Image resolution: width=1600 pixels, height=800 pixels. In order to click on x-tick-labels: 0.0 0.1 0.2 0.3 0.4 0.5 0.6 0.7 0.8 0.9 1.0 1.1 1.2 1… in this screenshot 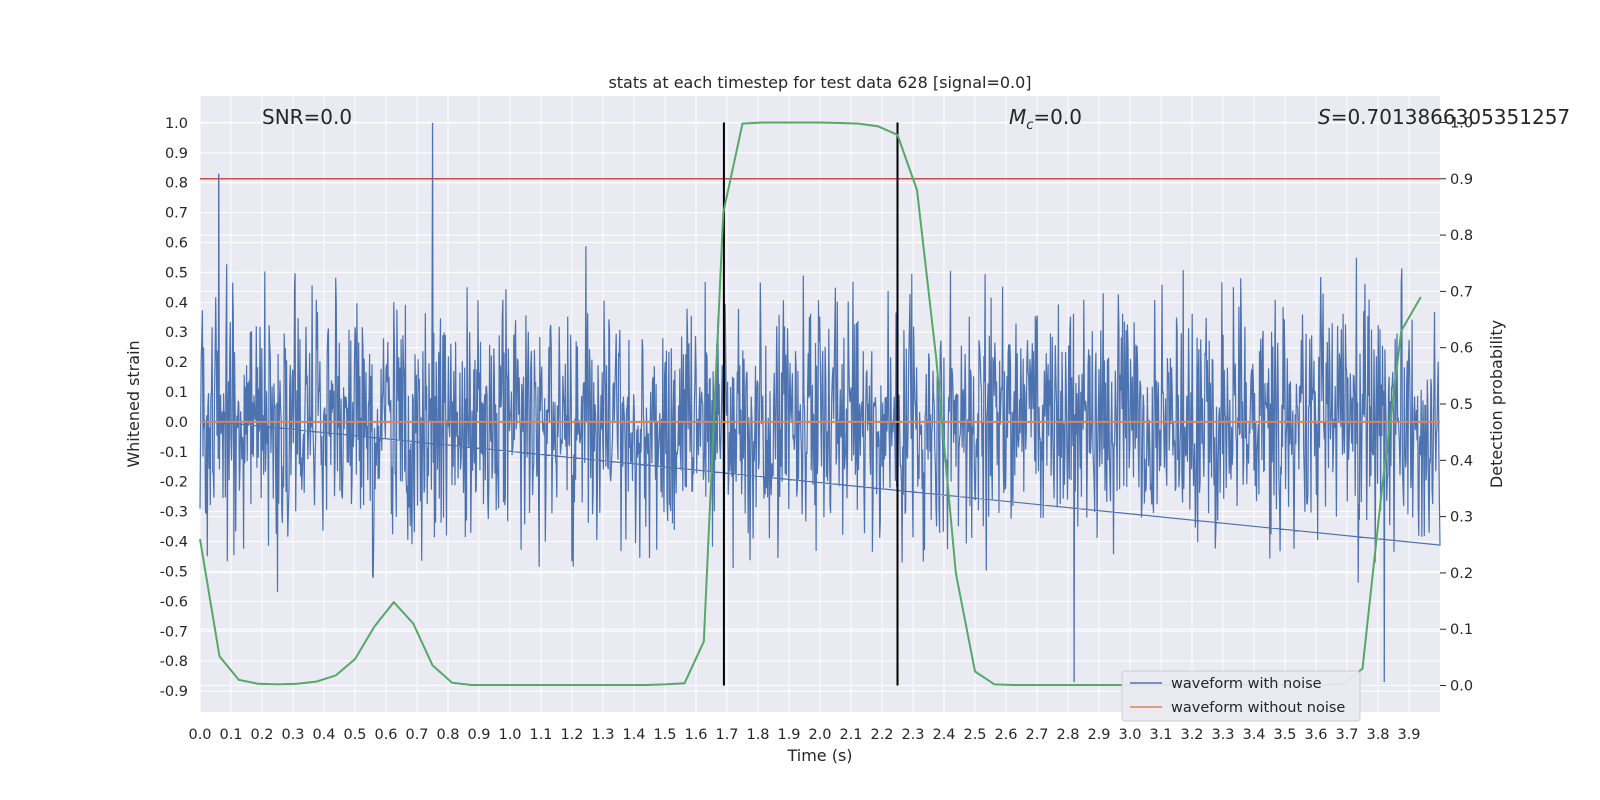, I will do `click(804, 735)`.